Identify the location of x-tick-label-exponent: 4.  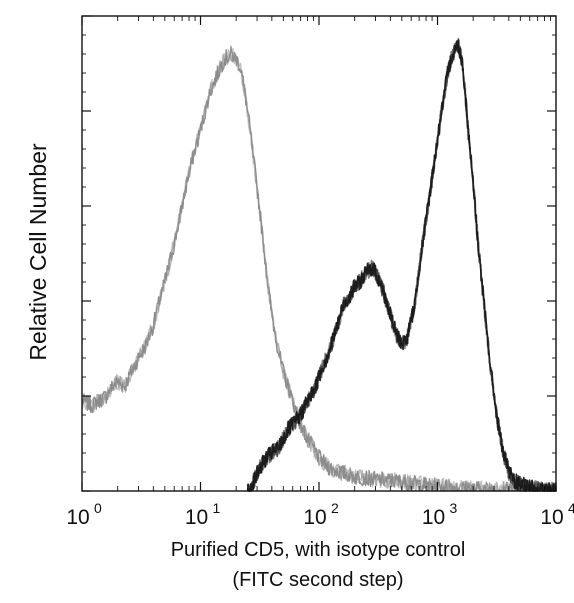
(571, 508).